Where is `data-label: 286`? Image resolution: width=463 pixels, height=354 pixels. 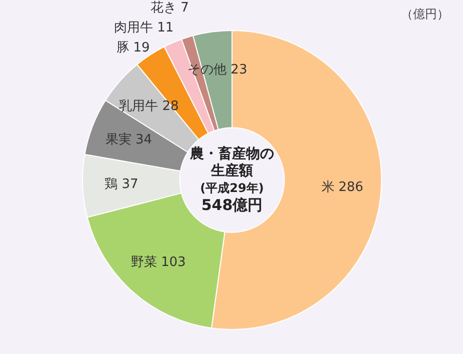 data-label: 286 is located at coordinates (351, 187).